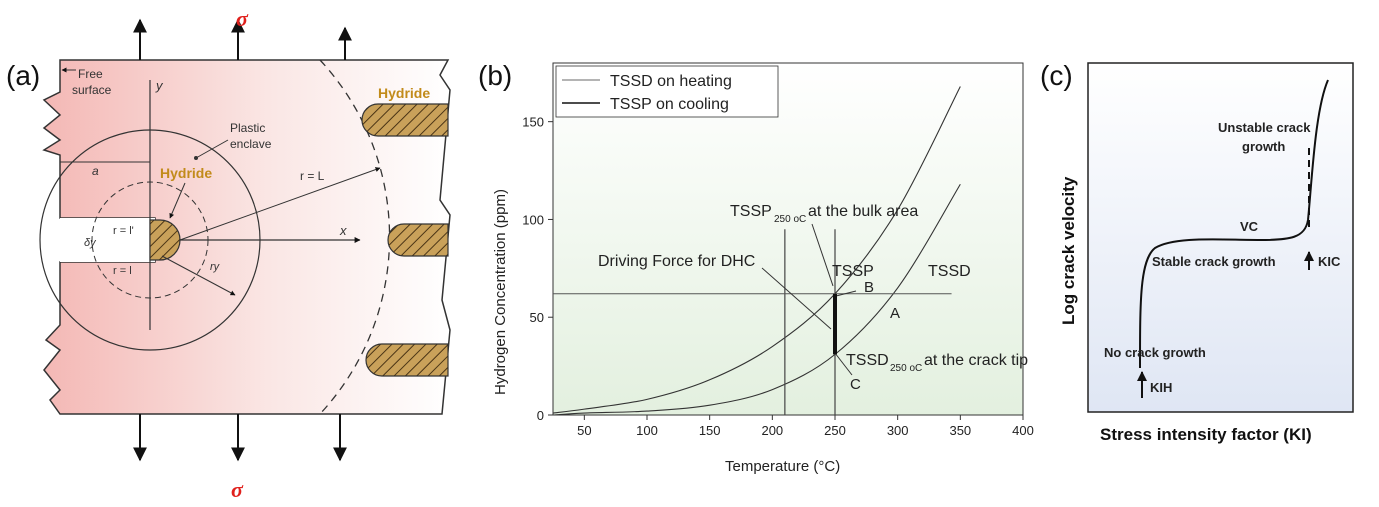  What do you see at coordinates (751, 211) in the screenshot?
I see `tssp-bulk-main: TSSP` at bounding box center [751, 211].